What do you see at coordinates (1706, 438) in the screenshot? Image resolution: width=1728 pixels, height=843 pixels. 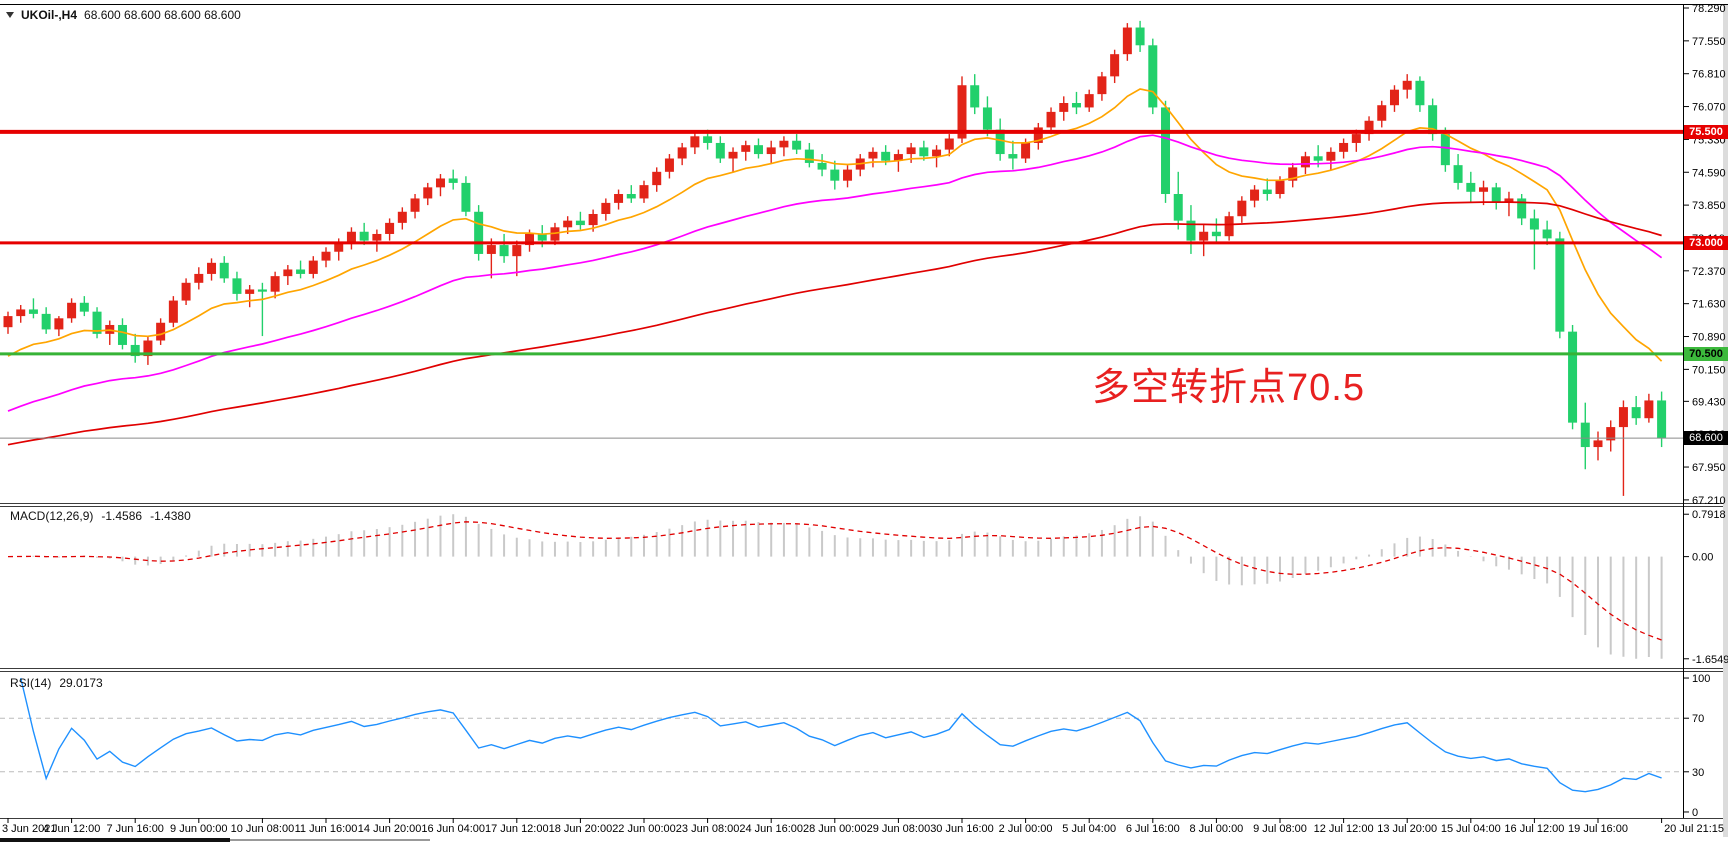 I see `current-price-badge: 68.600` at bounding box center [1706, 438].